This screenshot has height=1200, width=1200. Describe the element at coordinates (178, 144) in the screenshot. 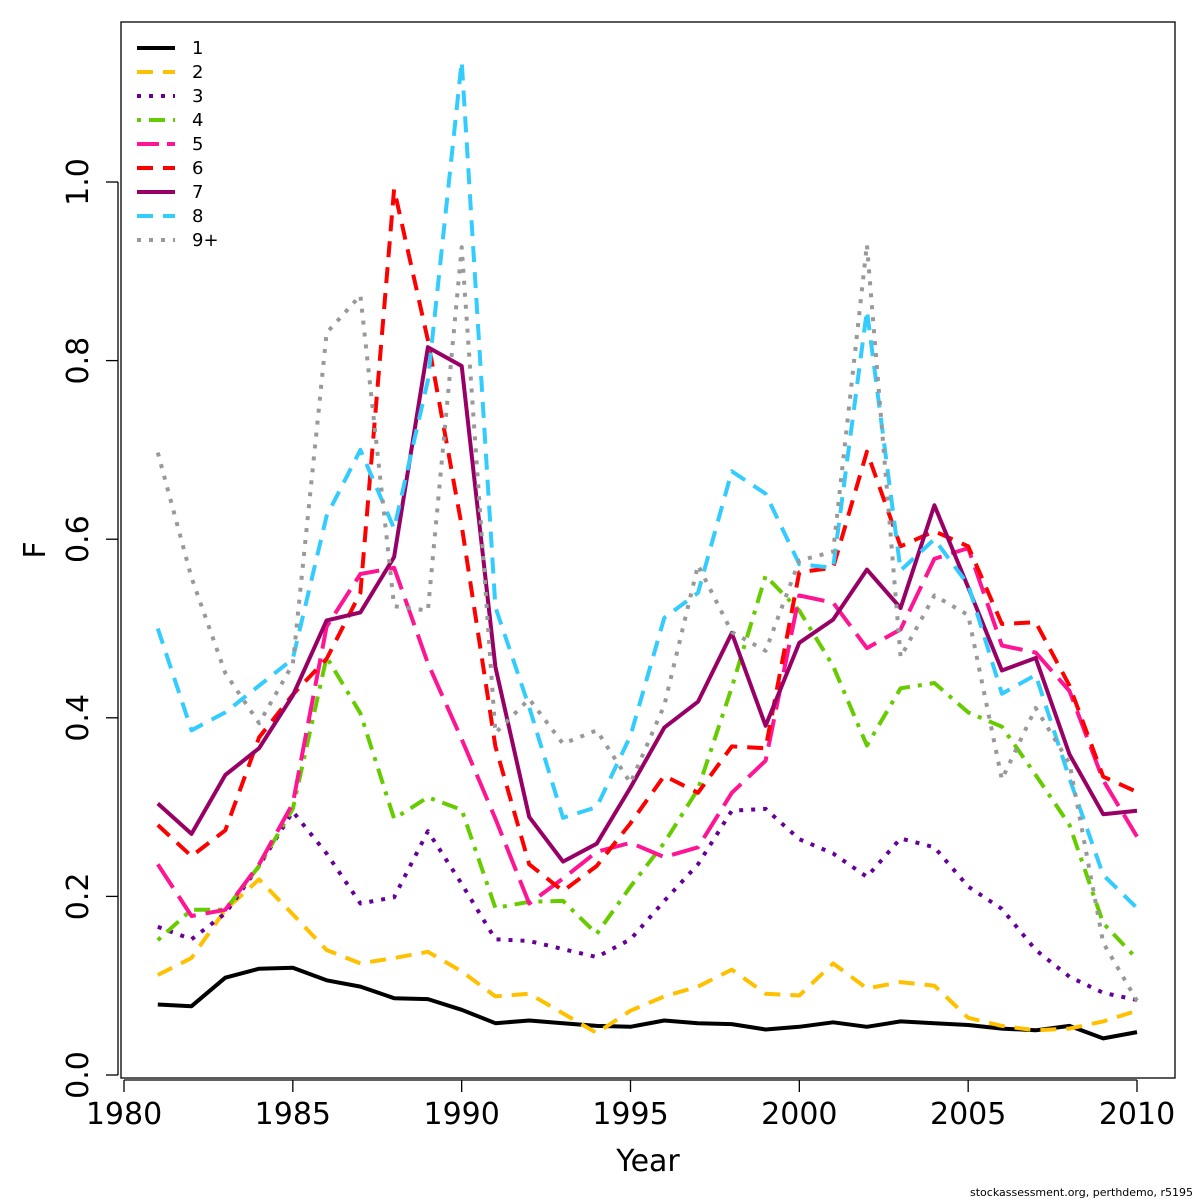

I see `legend: 1 2 3 4 5 6 7 8 9+` at that location.